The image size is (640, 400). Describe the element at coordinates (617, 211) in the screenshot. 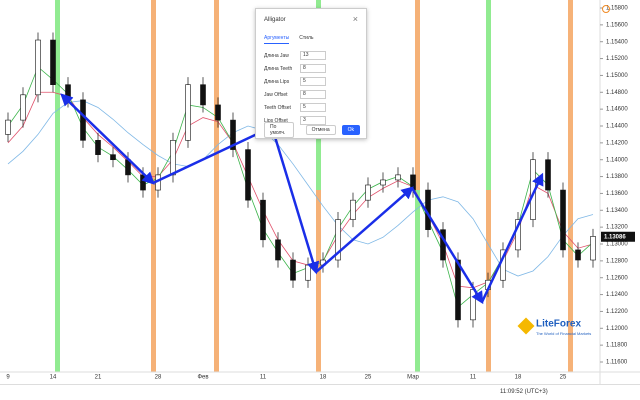

I see `y-tick-label: 1.13400` at that location.